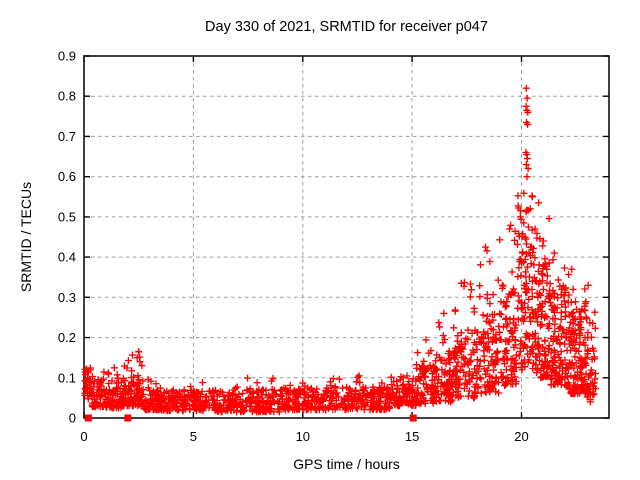 The width and height of the screenshot is (640, 480). What do you see at coordinates (72, 418) in the screenshot?
I see `y-tick-label: 0` at bounding box center [72, 418].